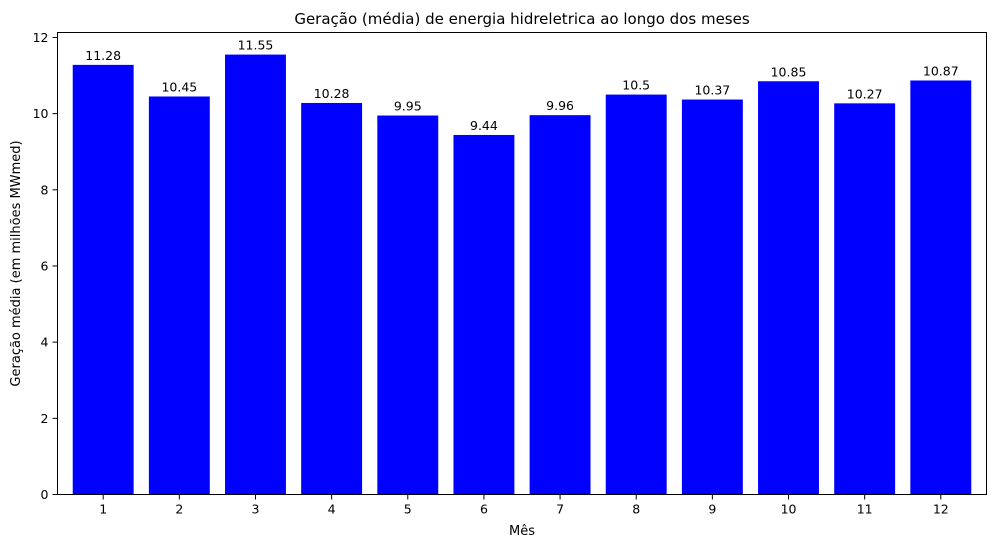  I want to click on data-label-month-1: 11.28, so click(103, 55).